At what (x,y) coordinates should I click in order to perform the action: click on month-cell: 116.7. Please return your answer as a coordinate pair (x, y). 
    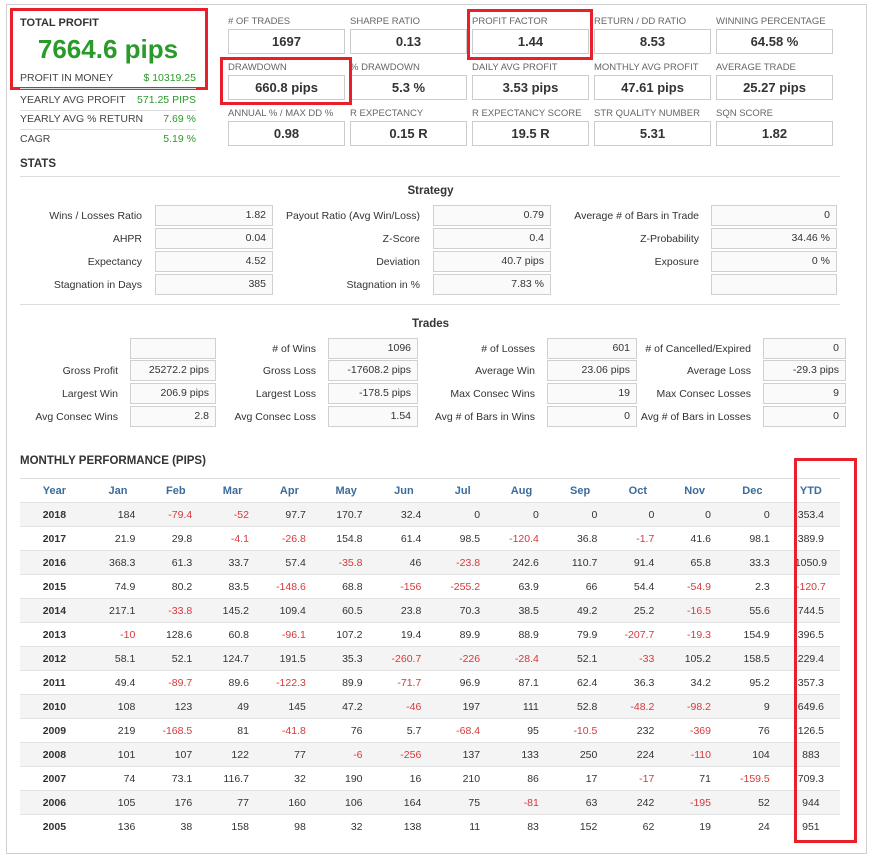
    Looking at the image, I should click on (232, 778).